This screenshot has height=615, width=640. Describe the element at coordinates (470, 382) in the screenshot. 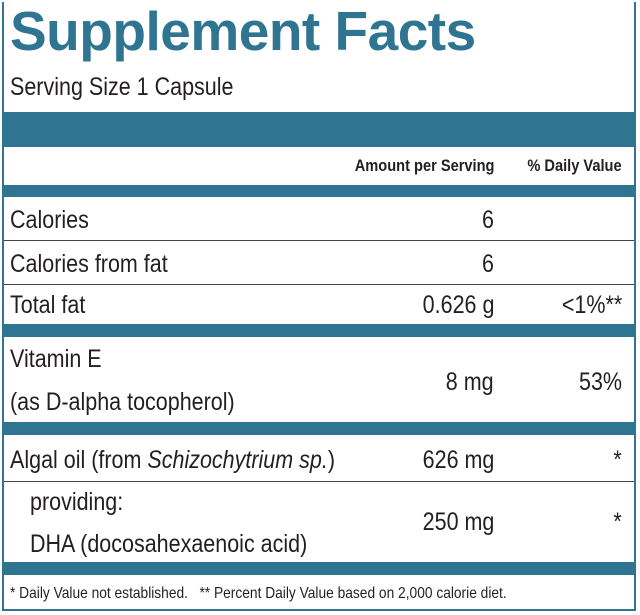

I see `row-amount: 8 mg` at that location.